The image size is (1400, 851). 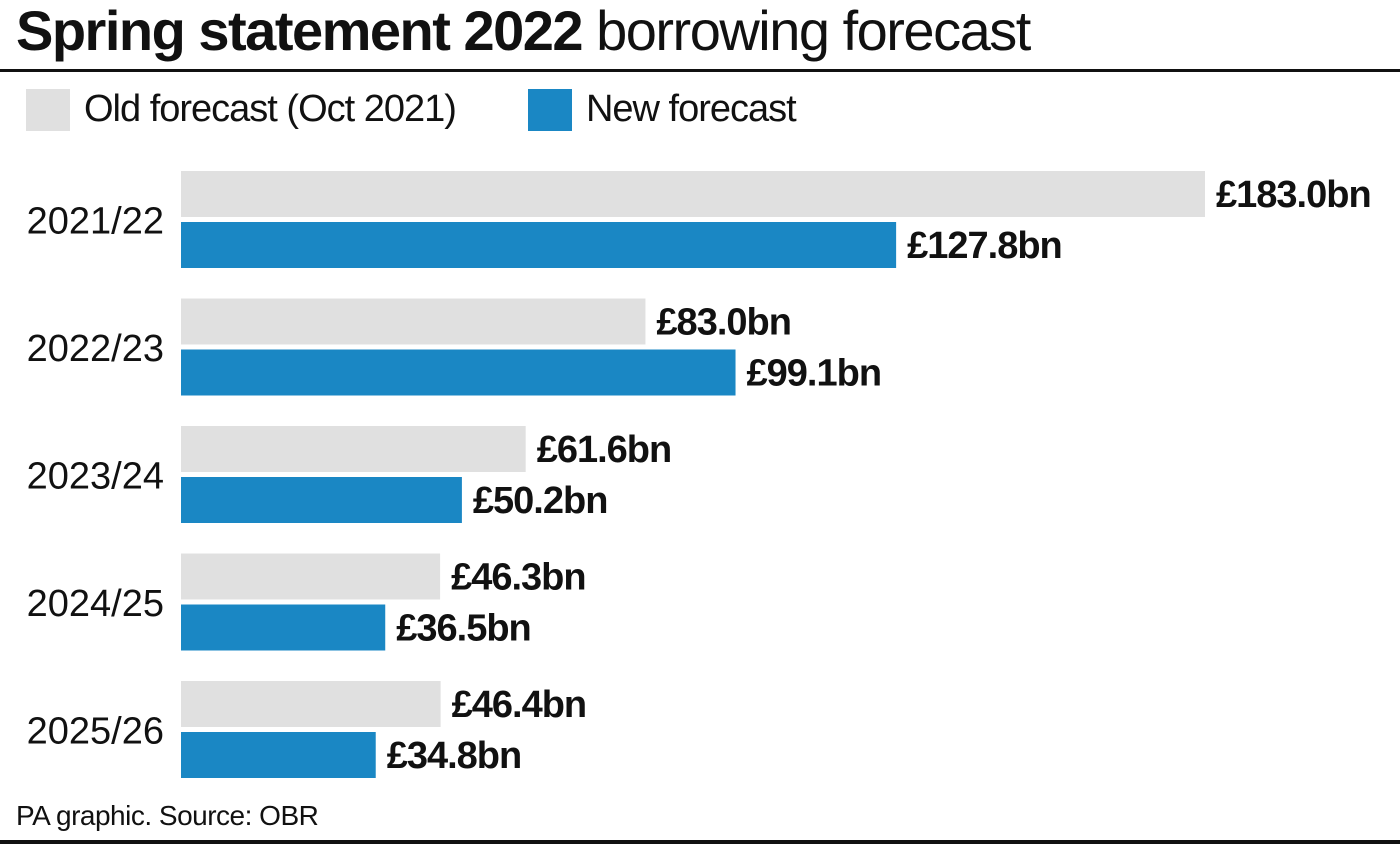 I want to click on legend-item-new: New forecast, so click(x=662, y=109).